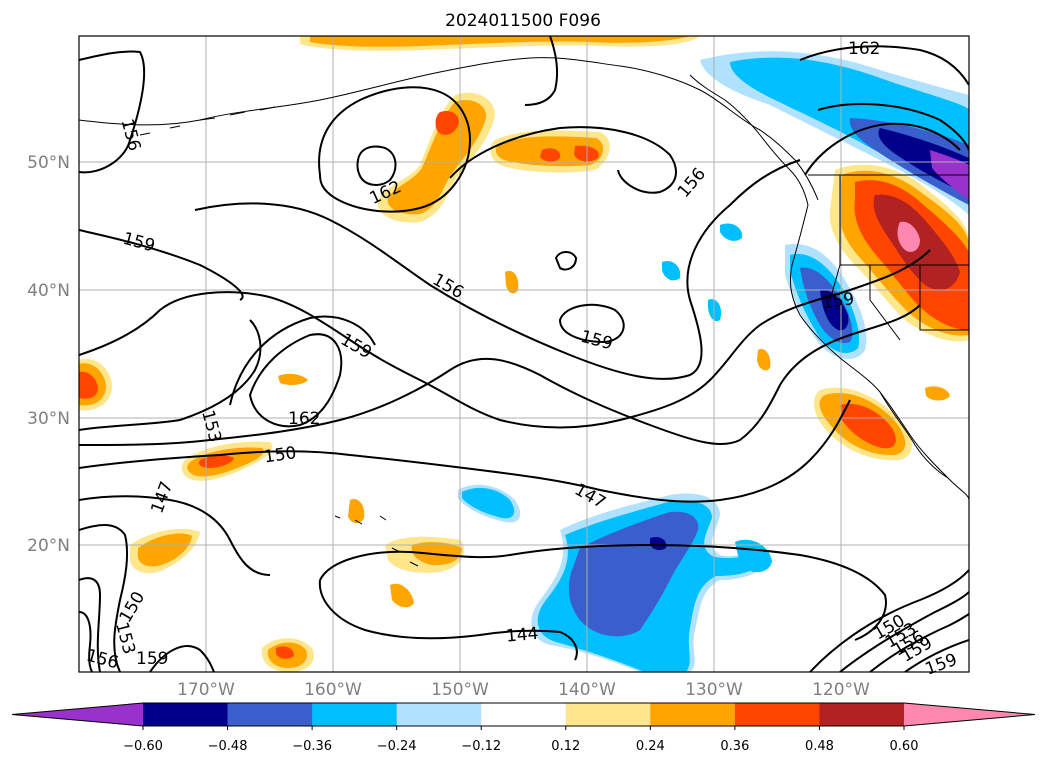  What do you see at coordinates (841, 690) in the screenshot?
I see `lon-label: 120°W` at bounding box center [841, 690].